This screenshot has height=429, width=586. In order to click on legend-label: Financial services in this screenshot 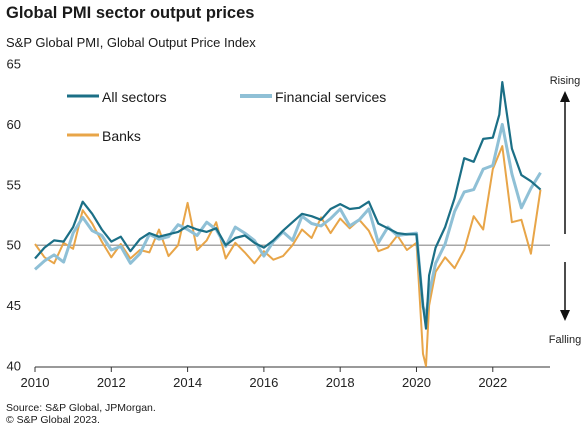, I will do `click(330, 97)`.